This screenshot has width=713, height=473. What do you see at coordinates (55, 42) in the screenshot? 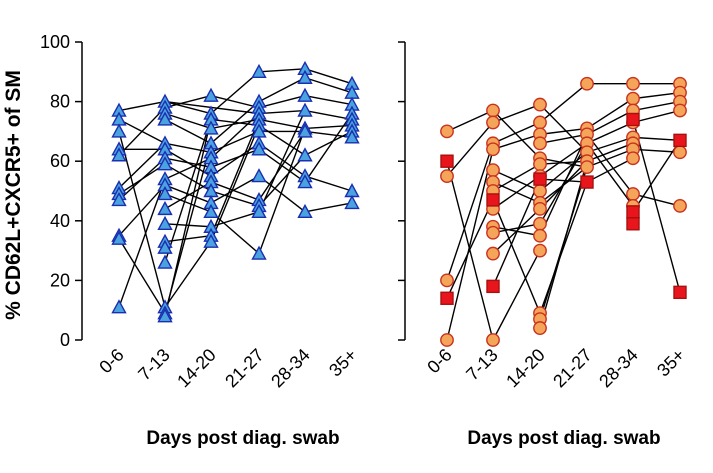
I see `y-tick-label: 100` at bounding box center [55, 42].